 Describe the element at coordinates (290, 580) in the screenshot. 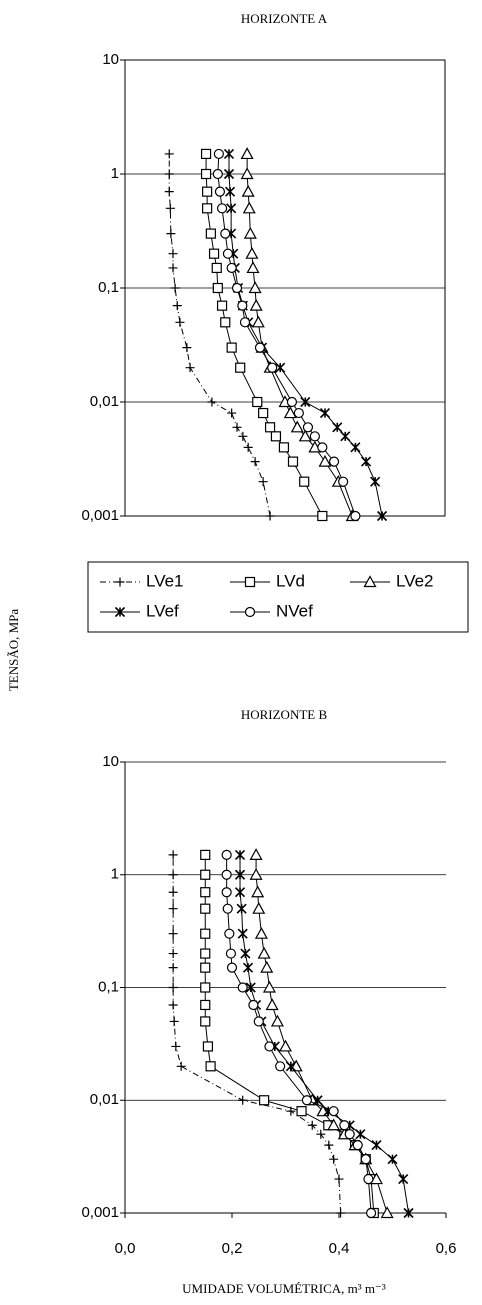

I see `legend-label: LVd` at that location.